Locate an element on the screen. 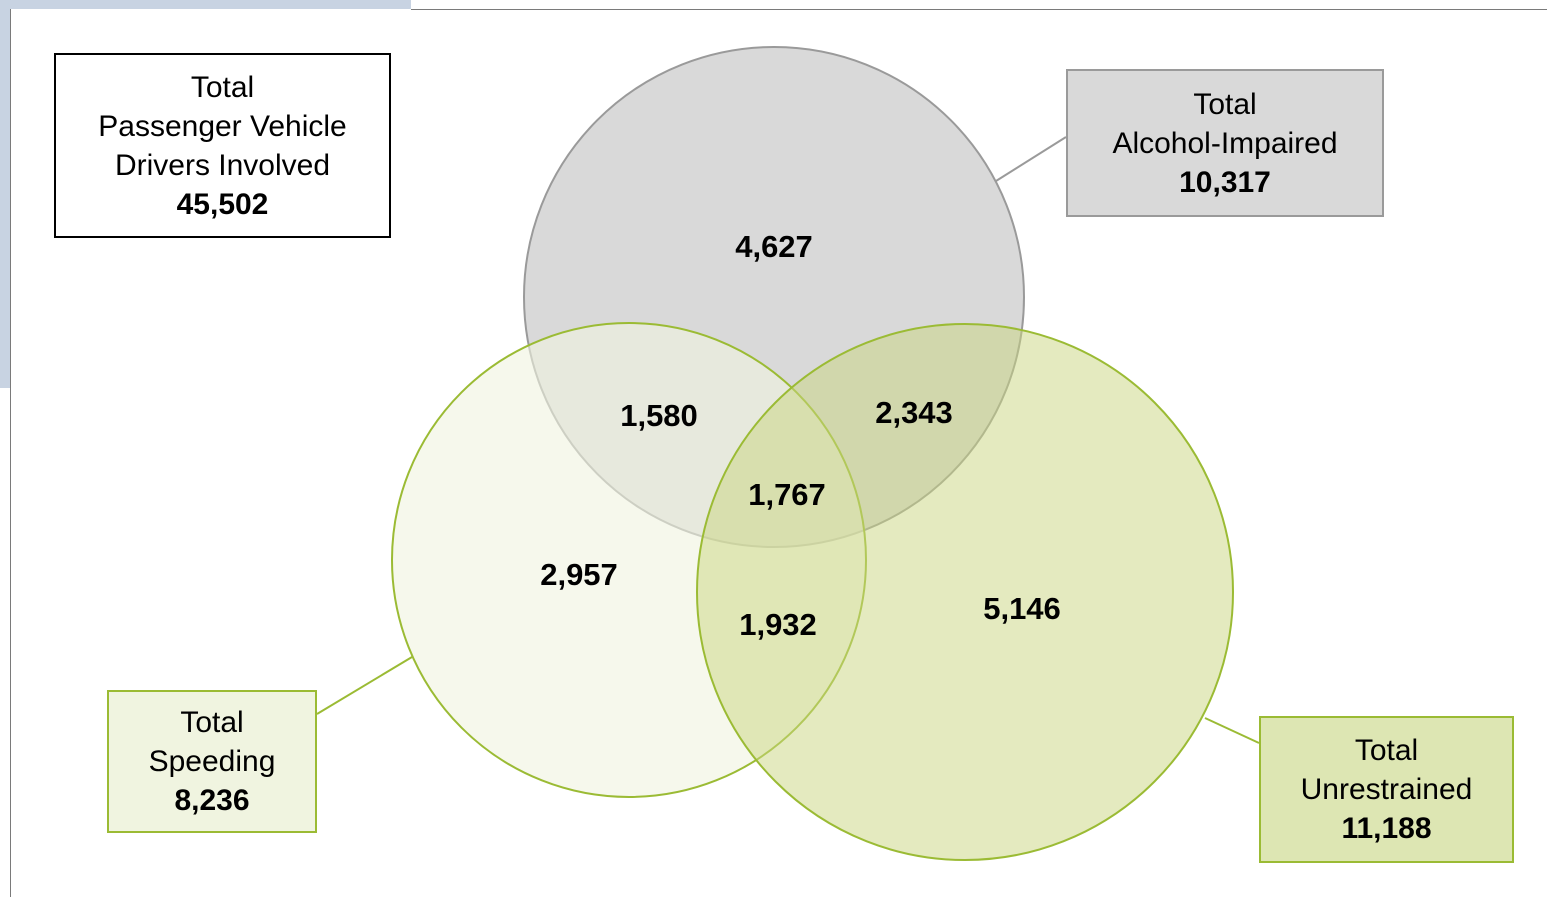 This screenshot has width=1547, height=897. unrestrained-connector-line is located at coordinates (1232, 730).